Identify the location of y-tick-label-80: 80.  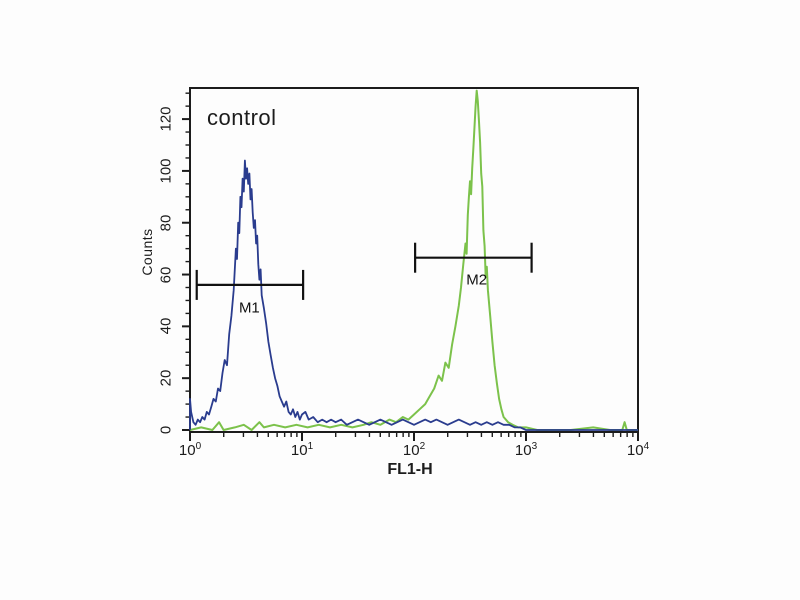
(166, 223).